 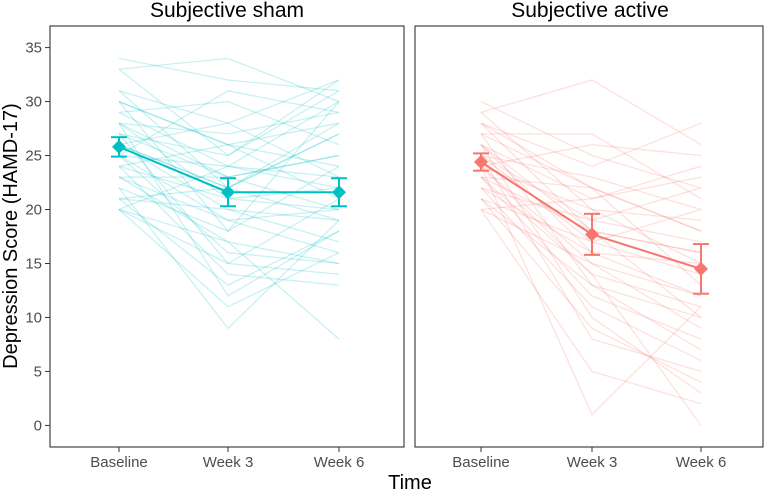 I want to click on y-tick-label: 25, so click(x=33, y=156).